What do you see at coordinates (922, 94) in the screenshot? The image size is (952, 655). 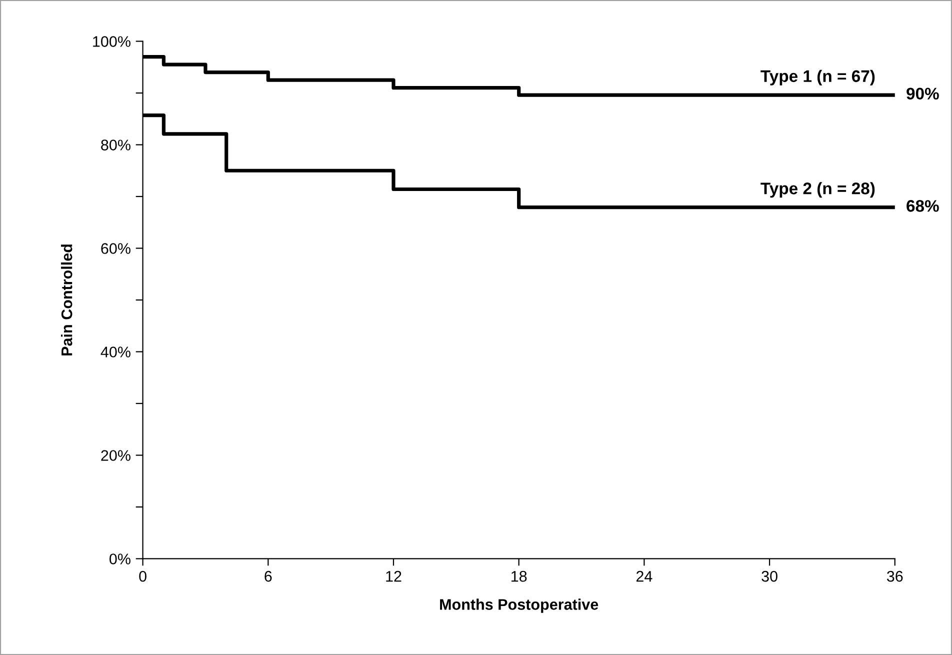 I see `annotation: 90%` at bounding box center [922, 94].